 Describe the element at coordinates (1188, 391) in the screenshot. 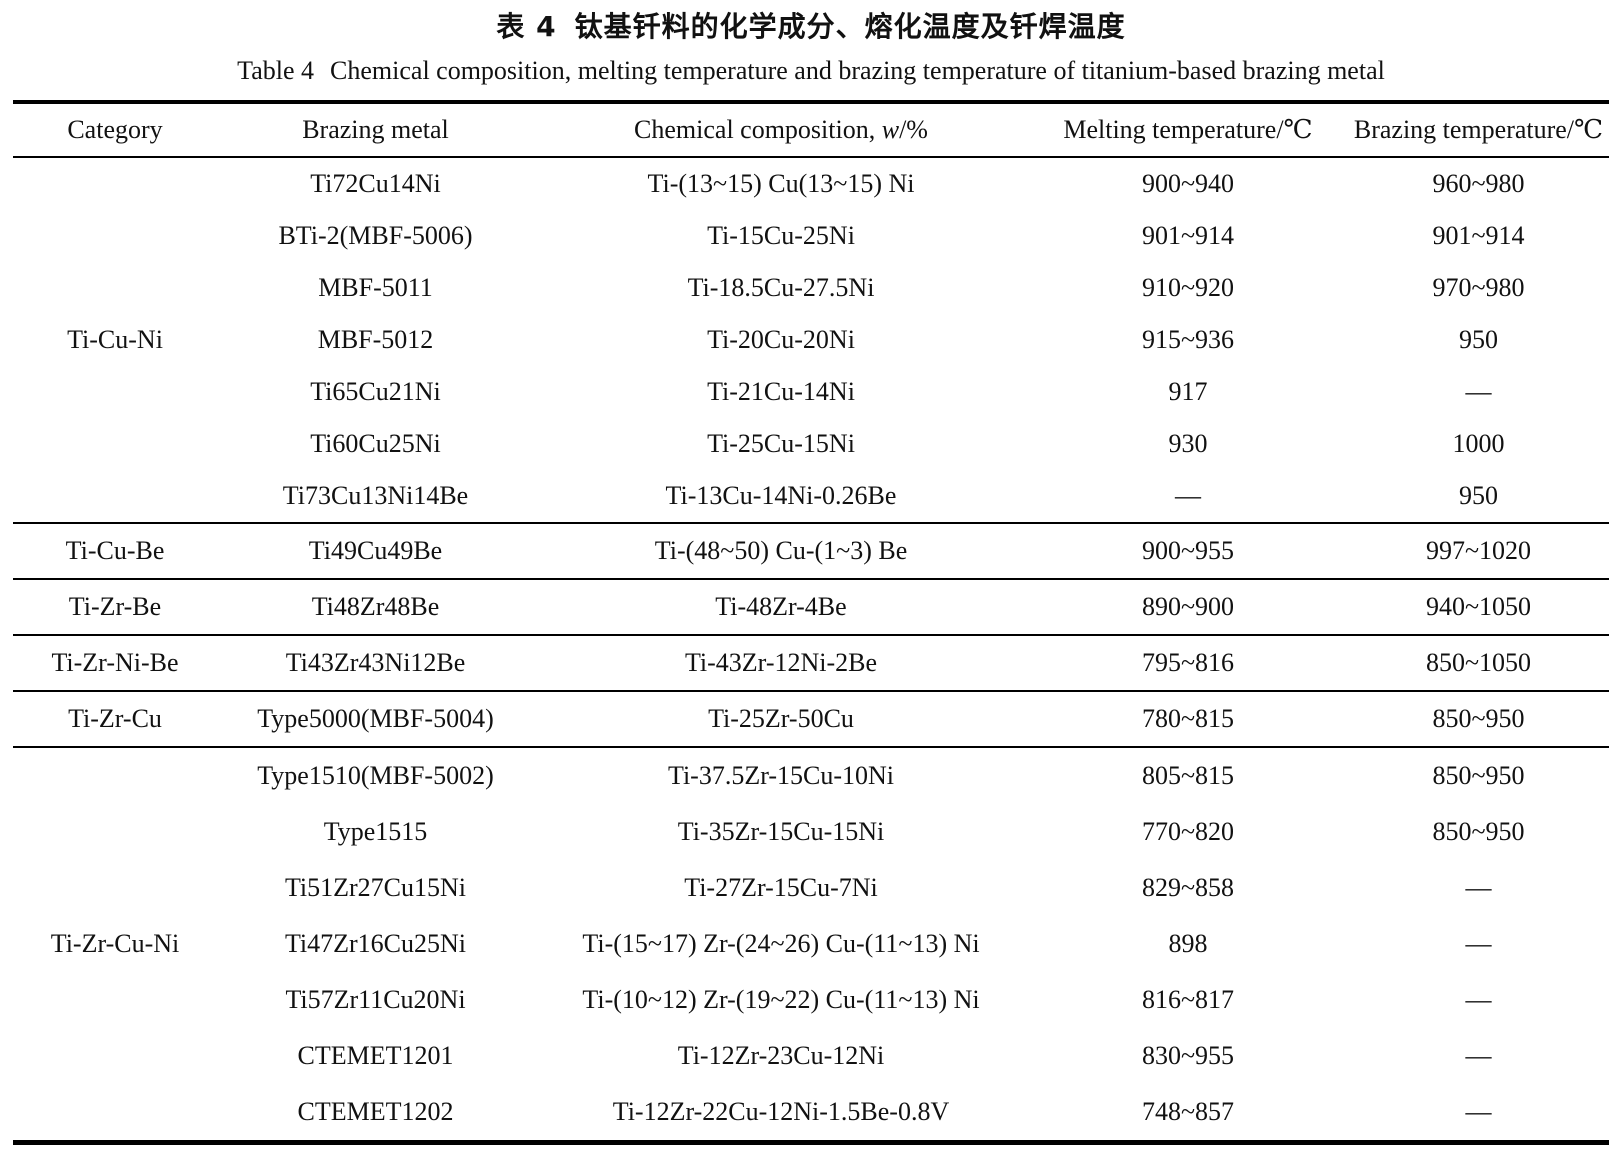

I see `melting-cell: 917` at that location.